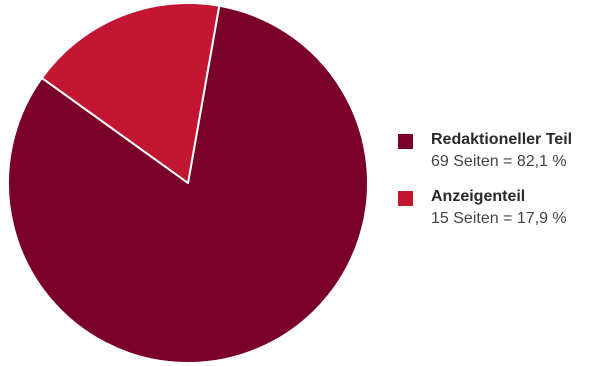 Image resolution: width=598 pixels, height=366 pixels. What do you see at coordinates (485, 150) in the screenshot?
I see `legend-item-redaktioneller-teil: Redaktioneller Teil 69 Seiten = 82,1 %` at bounding box center [485, 150].